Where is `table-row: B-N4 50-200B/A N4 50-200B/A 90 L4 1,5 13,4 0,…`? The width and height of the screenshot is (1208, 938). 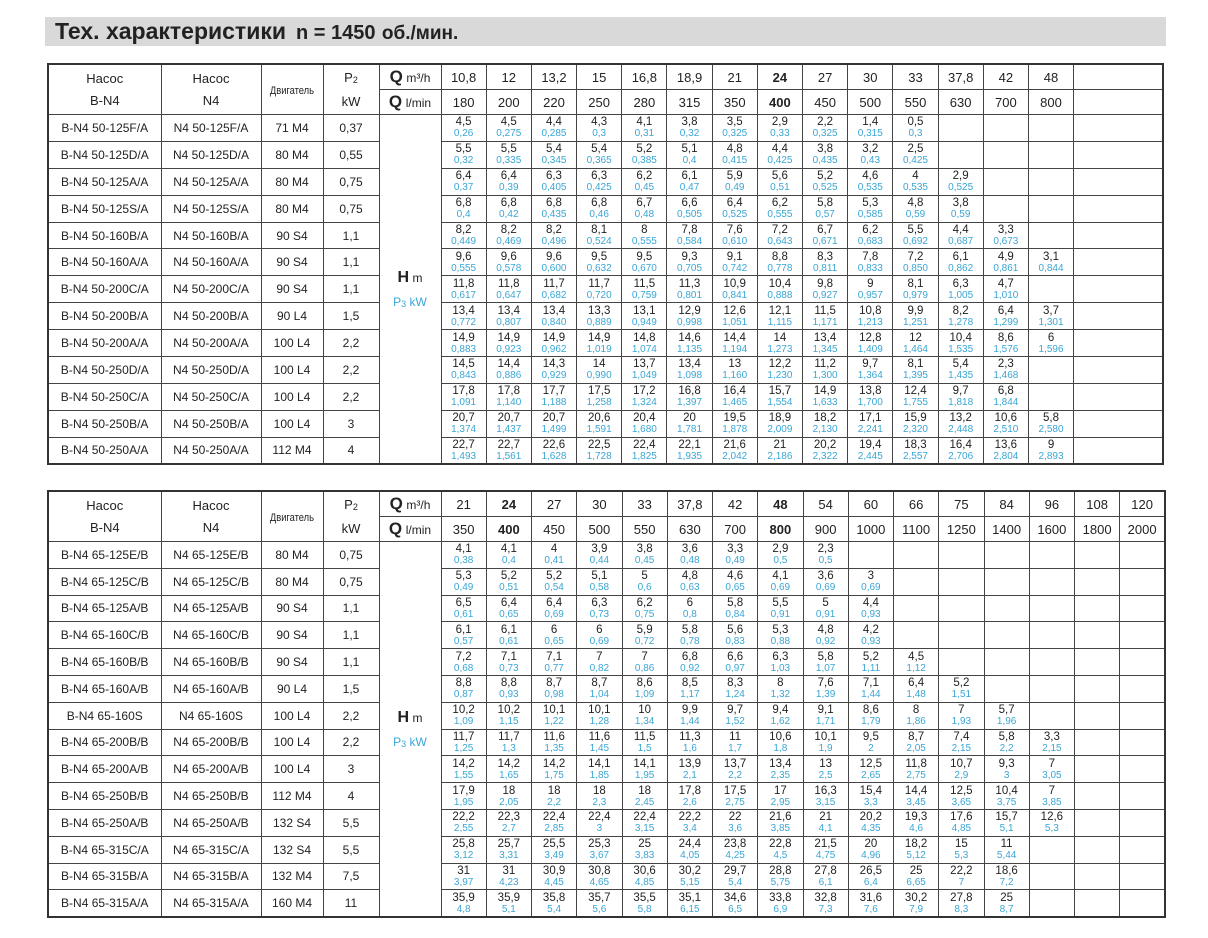 table-row: B-N4 50-200B/A N4 50-200B/A 90 L4 1,5 13,4 0,… is located at coordinates (605, 316).